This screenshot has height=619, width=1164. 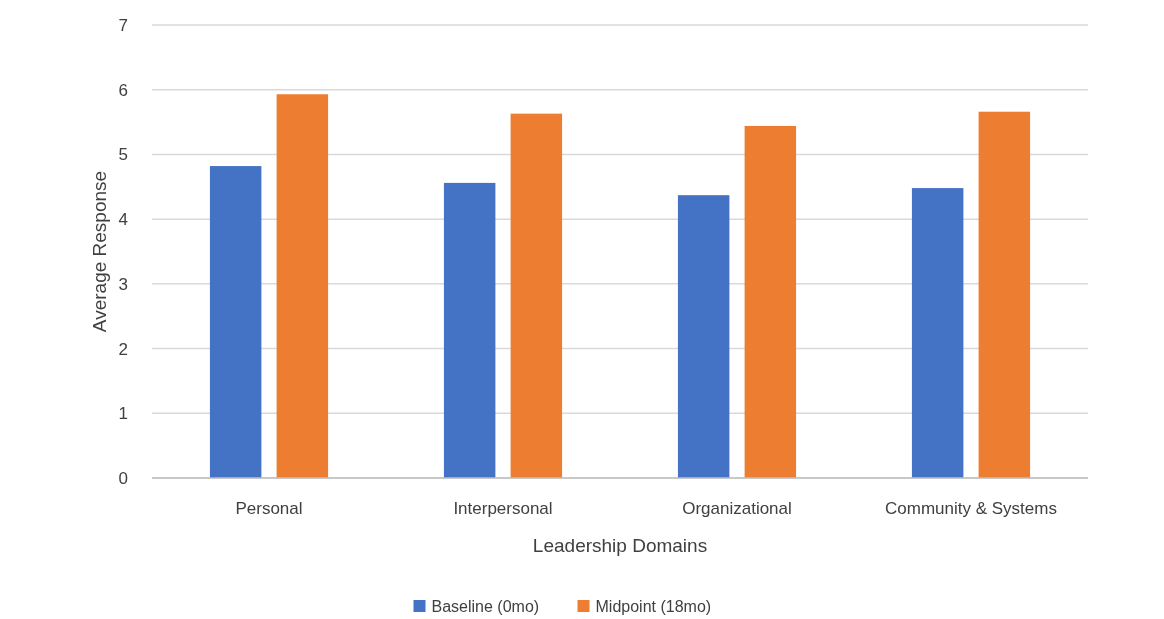 What do you see at coordinates (503, 508) in the screenshot?
I see `x-tick-label: Interpersonal` at bounding box center [503, 508].